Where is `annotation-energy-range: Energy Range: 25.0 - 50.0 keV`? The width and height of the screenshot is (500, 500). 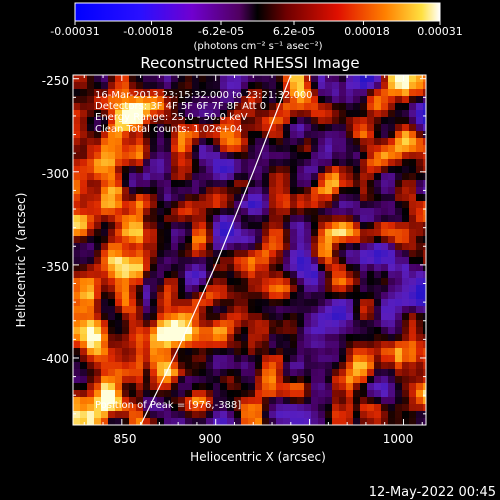
annotation-energy-range: Energy Range: 25.0 - 50.0 keV is located at coordinates (171, 117).